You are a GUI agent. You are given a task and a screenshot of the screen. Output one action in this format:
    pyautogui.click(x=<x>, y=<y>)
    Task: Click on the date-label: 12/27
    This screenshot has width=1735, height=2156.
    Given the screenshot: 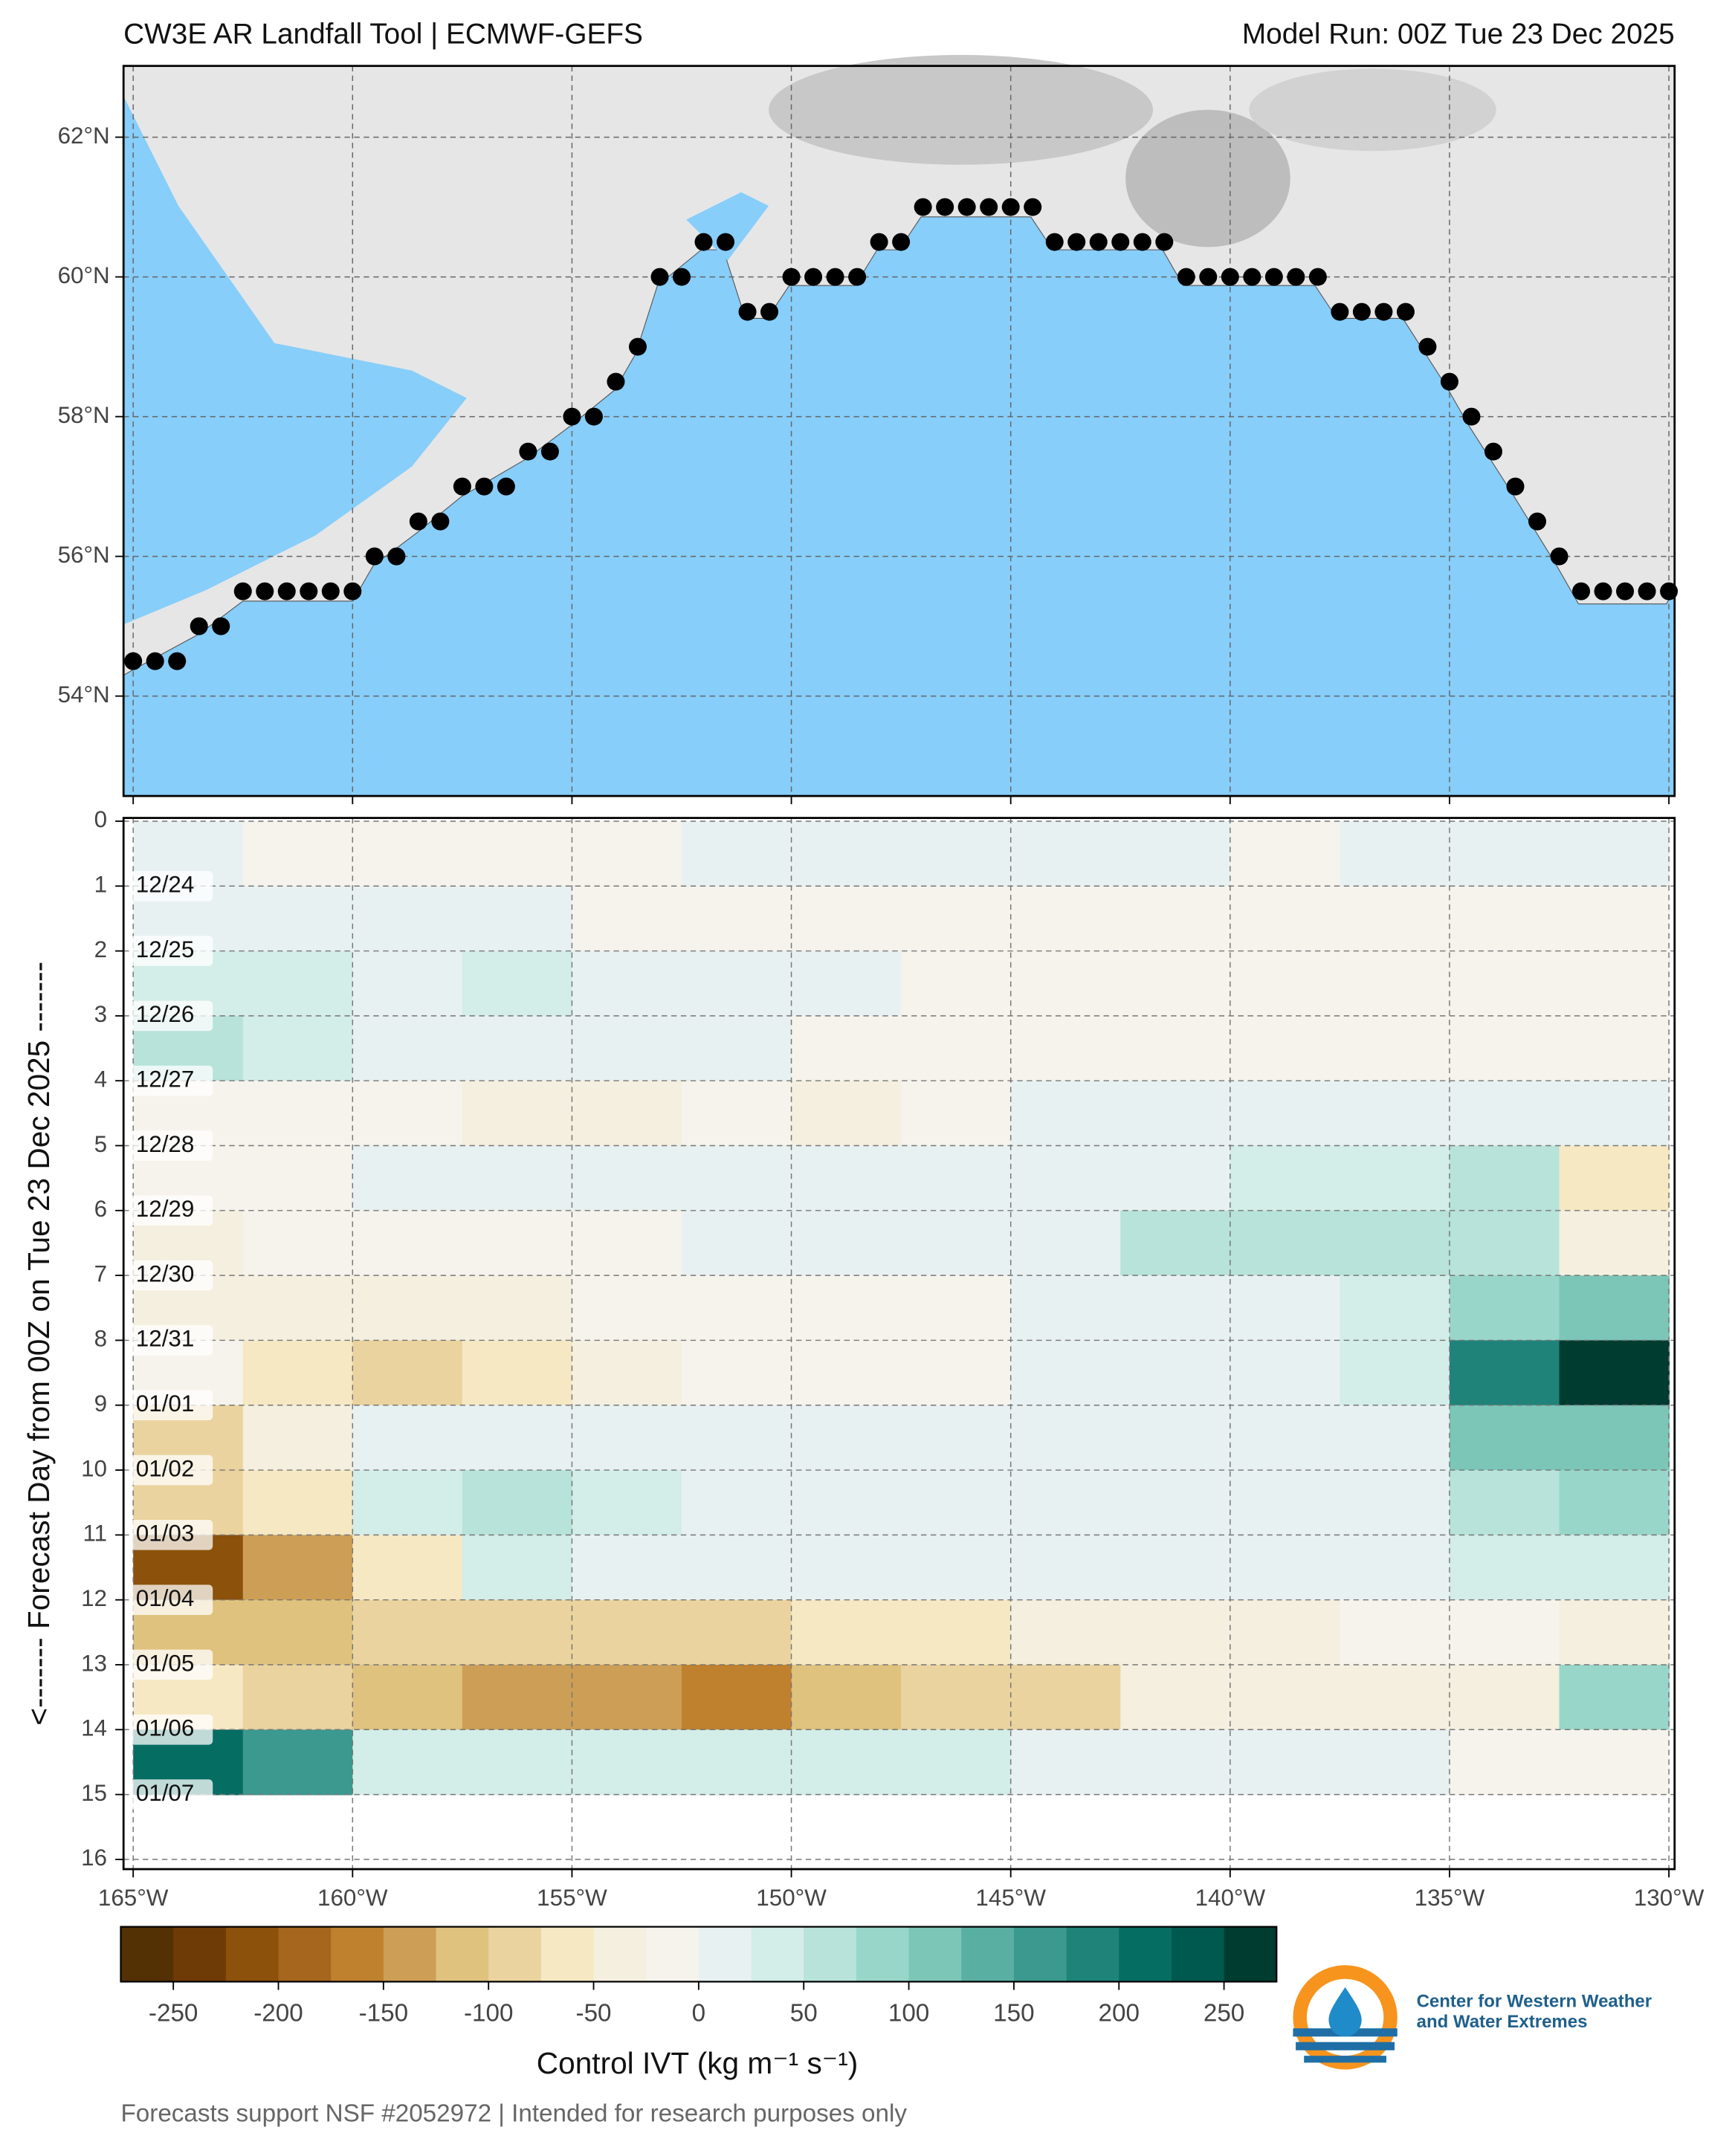 What is the action you would take?
    pyautogui.click(x=166, y=1079)
    